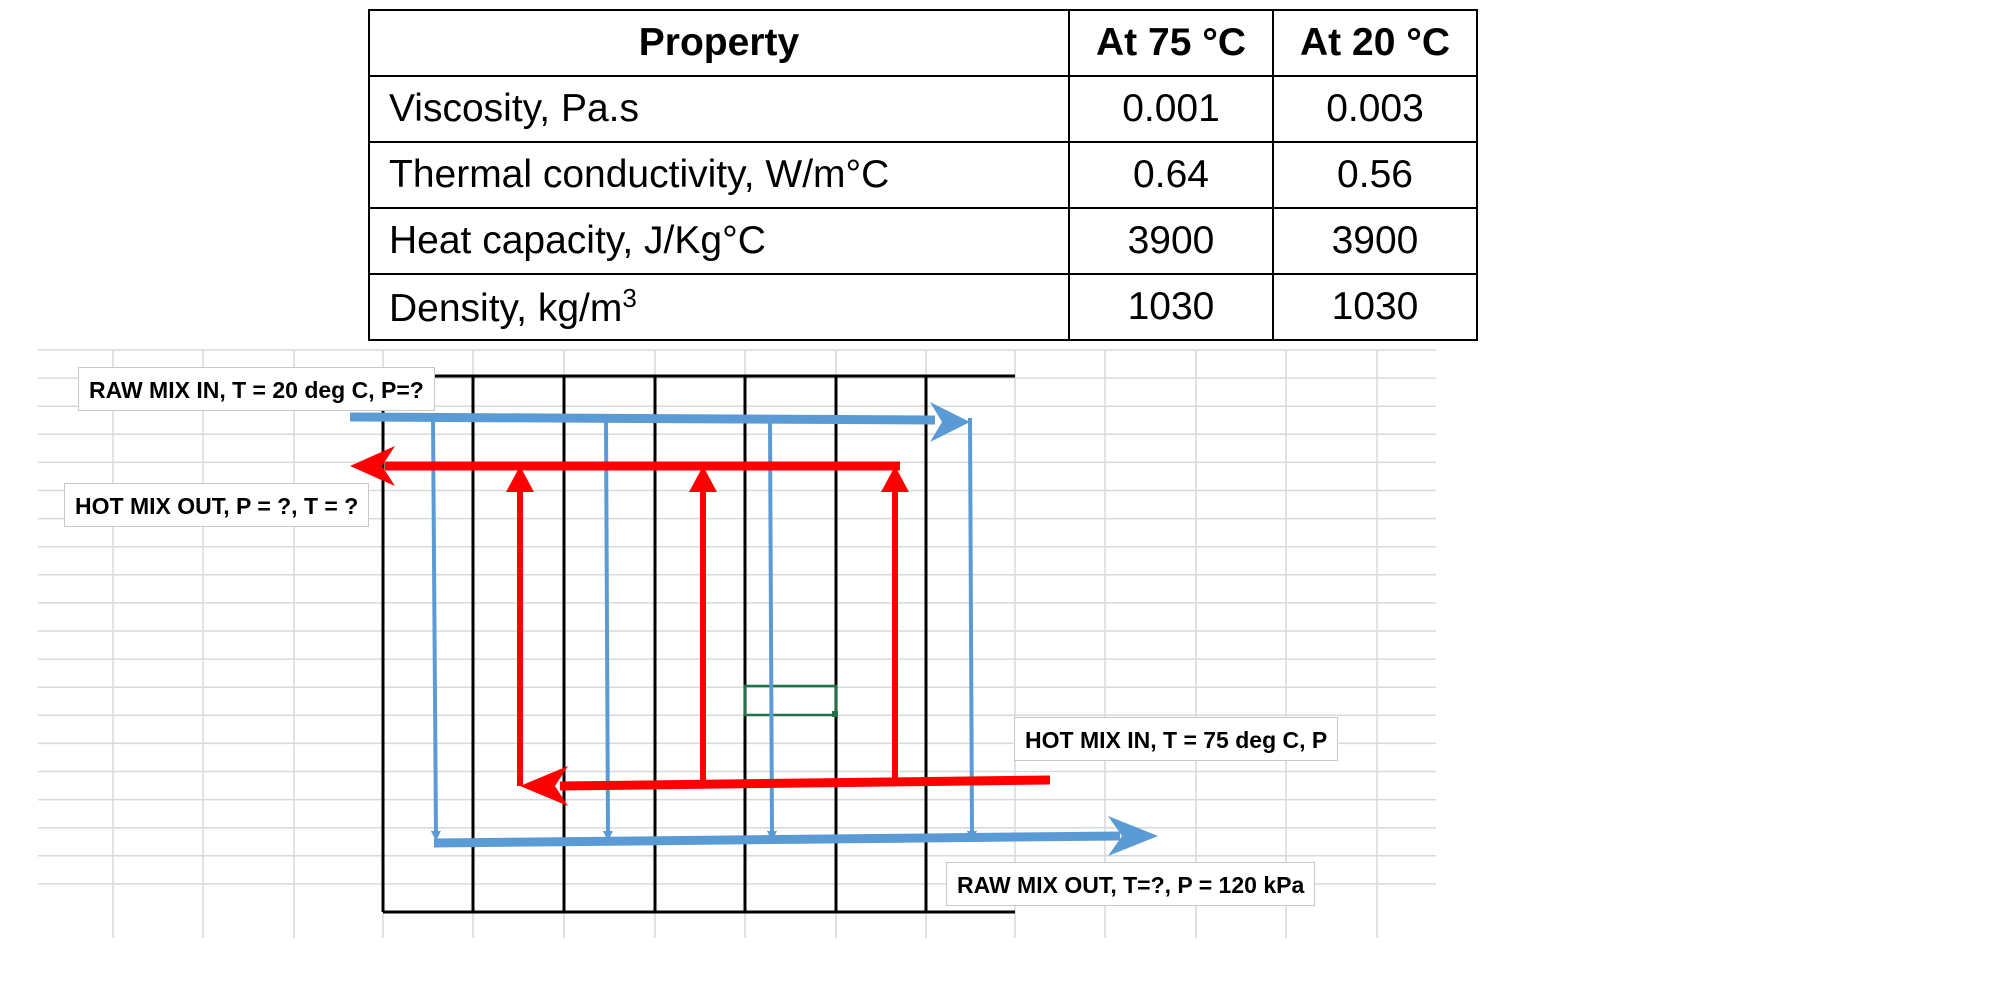 This screenshot has height=991, width=1990. Describe the element at coordinates (719, 175) in the screenshot. I see `property-cell: Thermal conductivity, W/m°C` at that location.